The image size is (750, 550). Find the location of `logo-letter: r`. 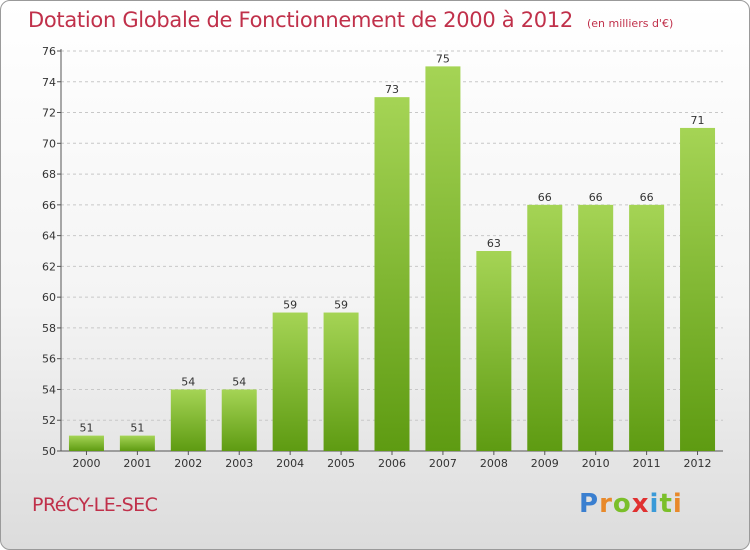

logo-letter: r is located at coordinates (606, 504).